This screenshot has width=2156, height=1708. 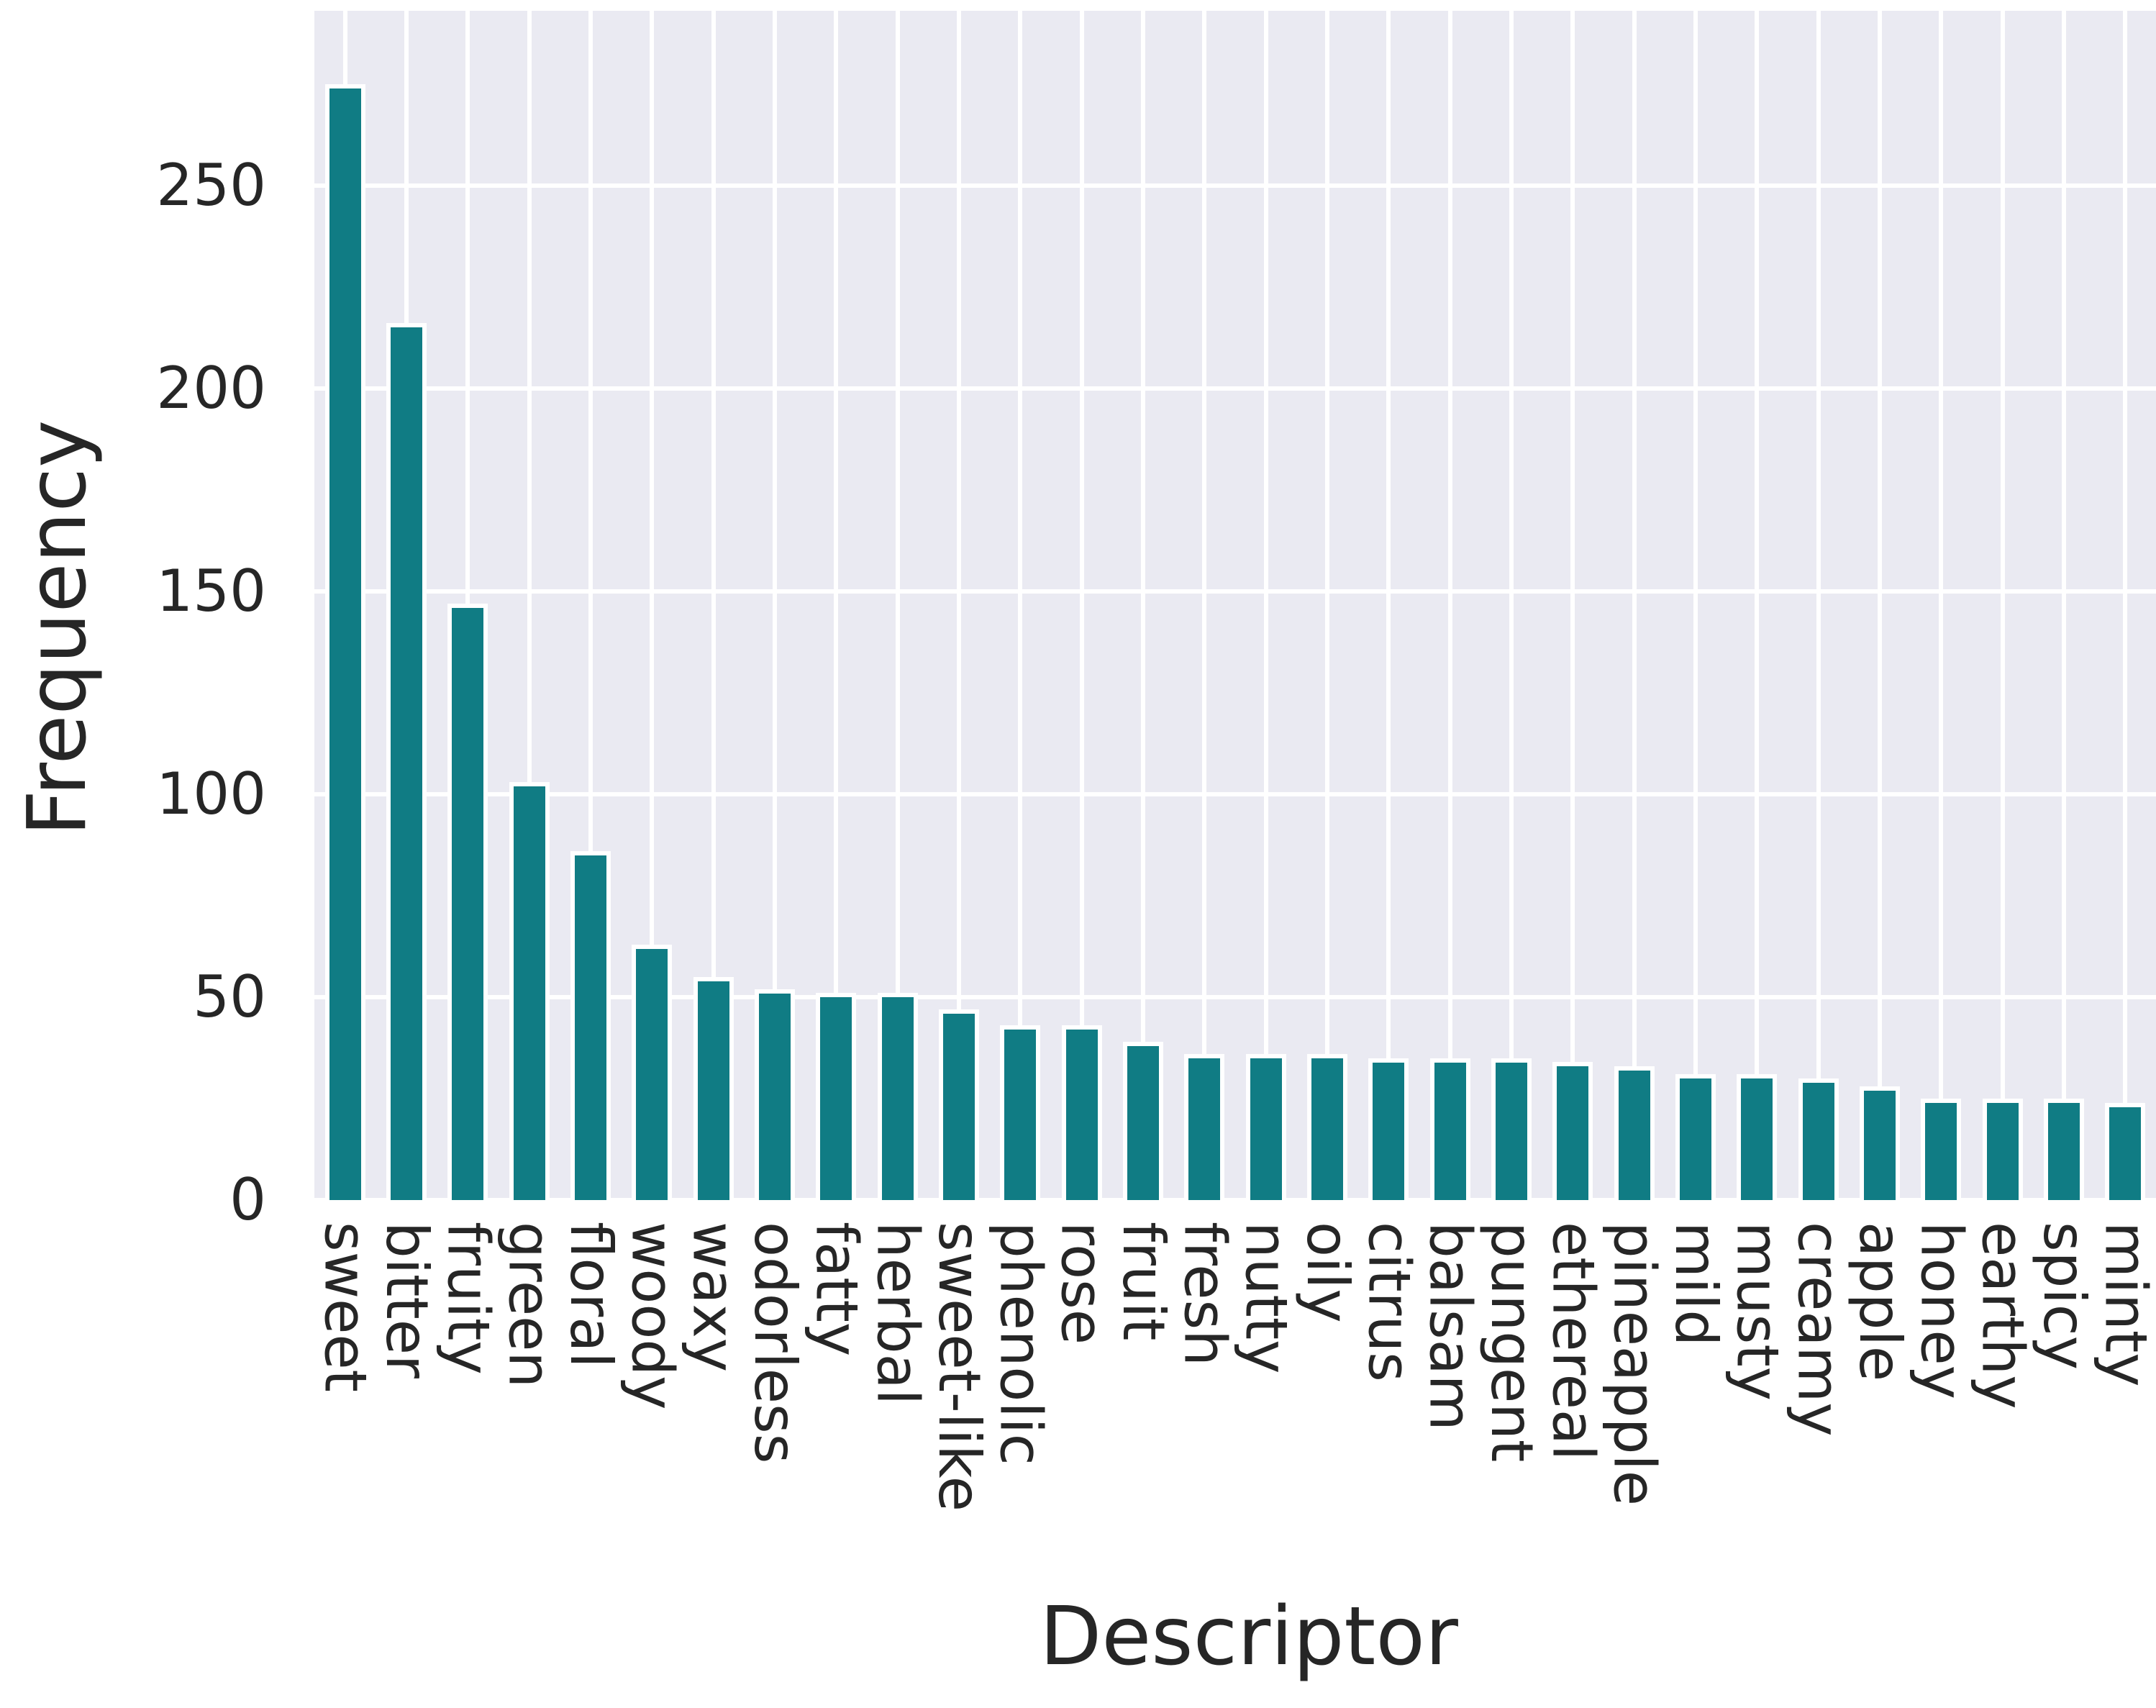 What do you see at coordinates (1634, 1364) in the screenshot?
I see `x-tick-label-pineapple: pineapple` at bounding box center [1634, 1364].